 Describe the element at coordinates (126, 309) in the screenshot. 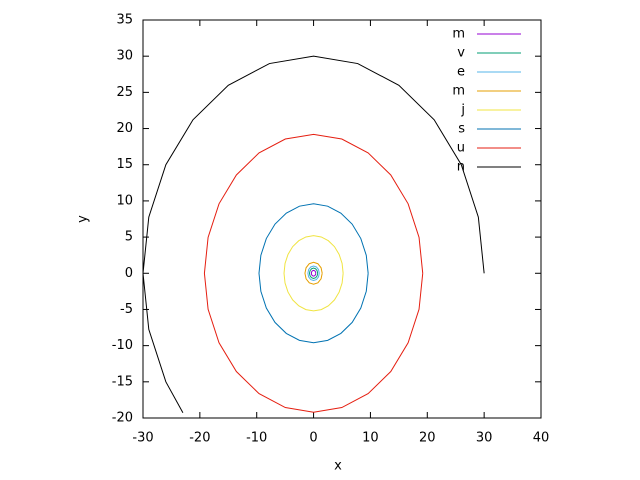

I see `y-tick-label: -5` at that location.